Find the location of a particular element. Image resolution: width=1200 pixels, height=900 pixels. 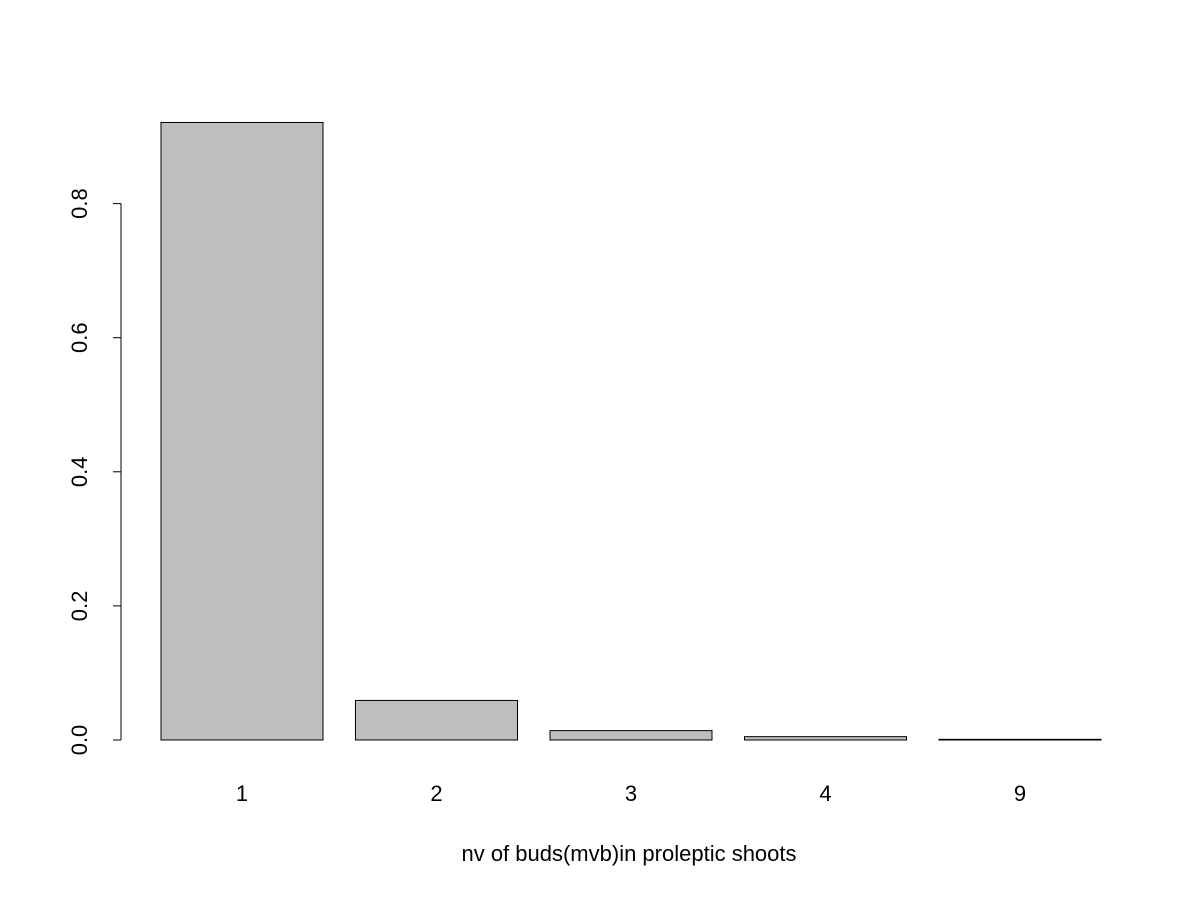

y-tick-label-3: 0.6 is located at coordinates (79, 337).